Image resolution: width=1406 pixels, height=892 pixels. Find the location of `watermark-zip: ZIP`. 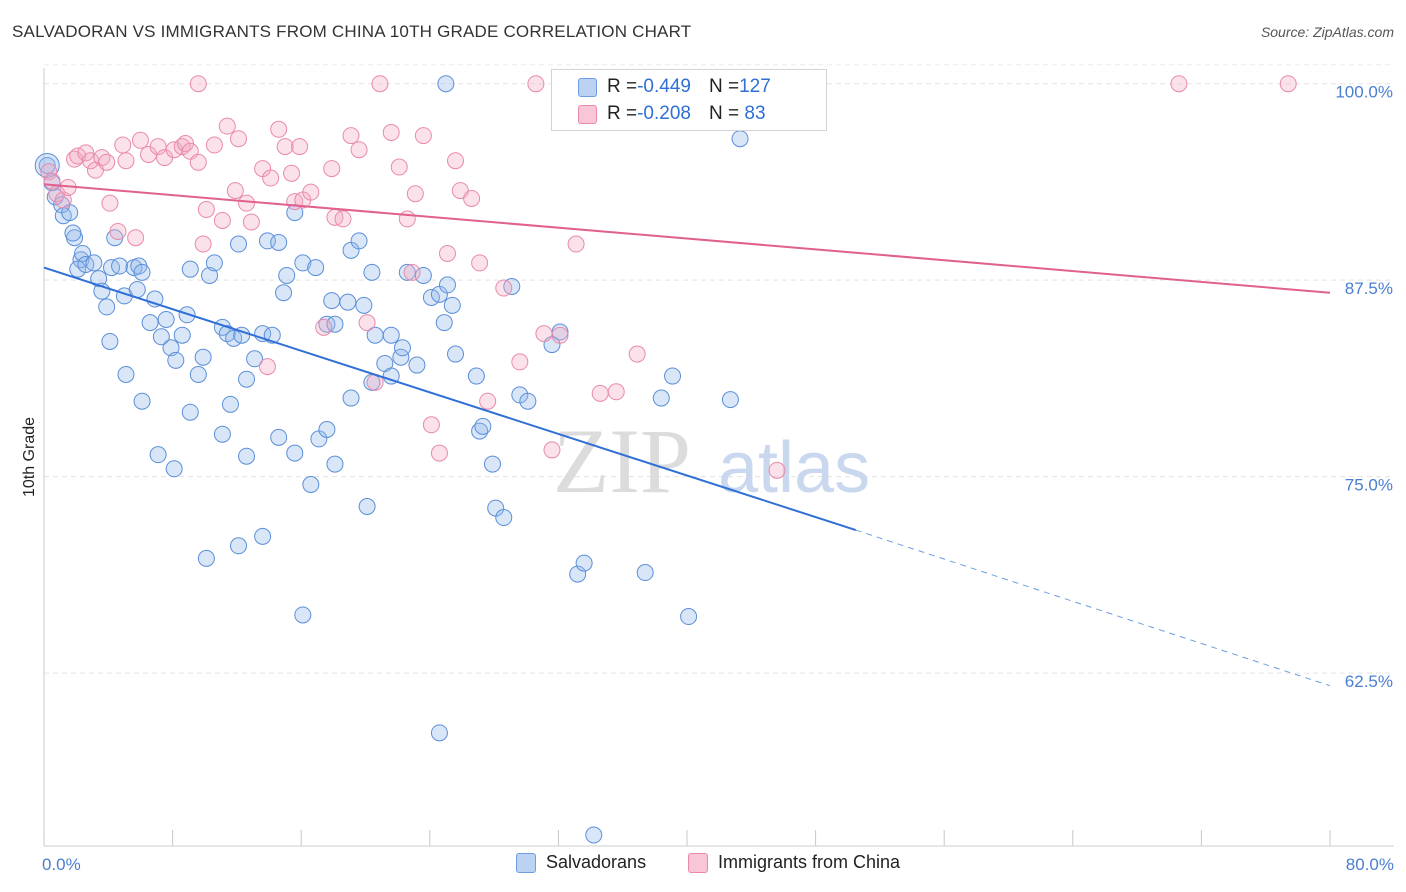

watermark-zip: ZIP is located at coordinates (622, 461).